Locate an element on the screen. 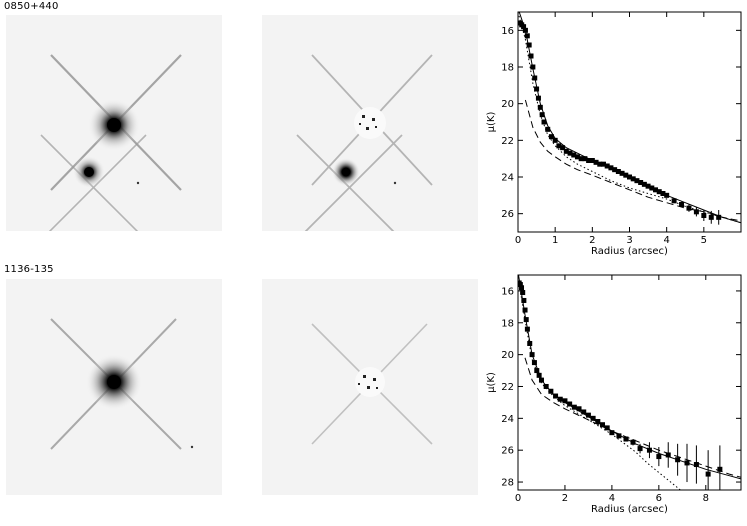 This screenshot has height=526, width=747. x-tick-label: 1 is located at coordinates (555, 240).